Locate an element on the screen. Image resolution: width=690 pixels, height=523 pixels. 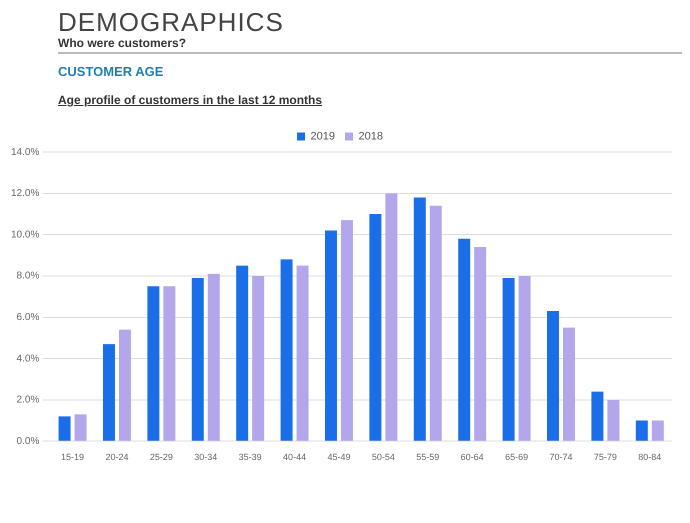
y-tick-label: 10.0% is located at coordinates (25, 234).